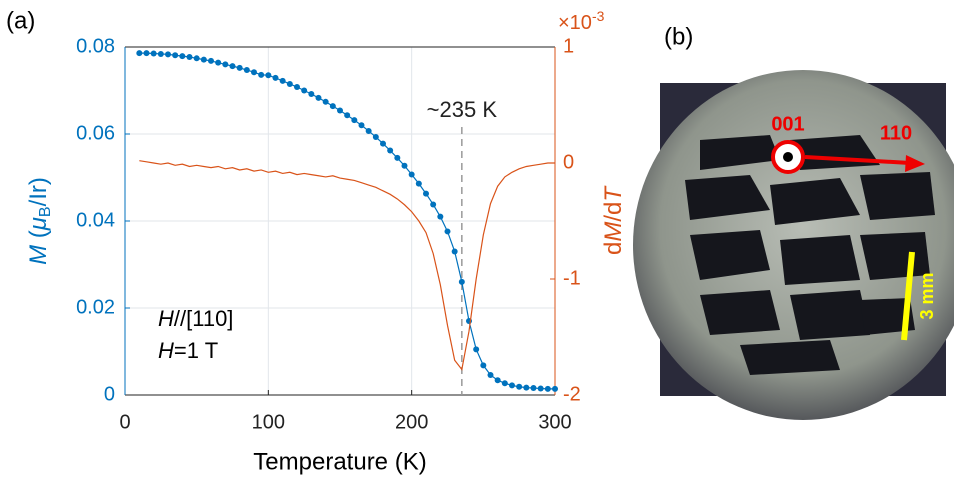  What do you see at coordinates (554, 422) in the screenshot?
I see `x-tick-label: 300` at bounding box center [554, 422].